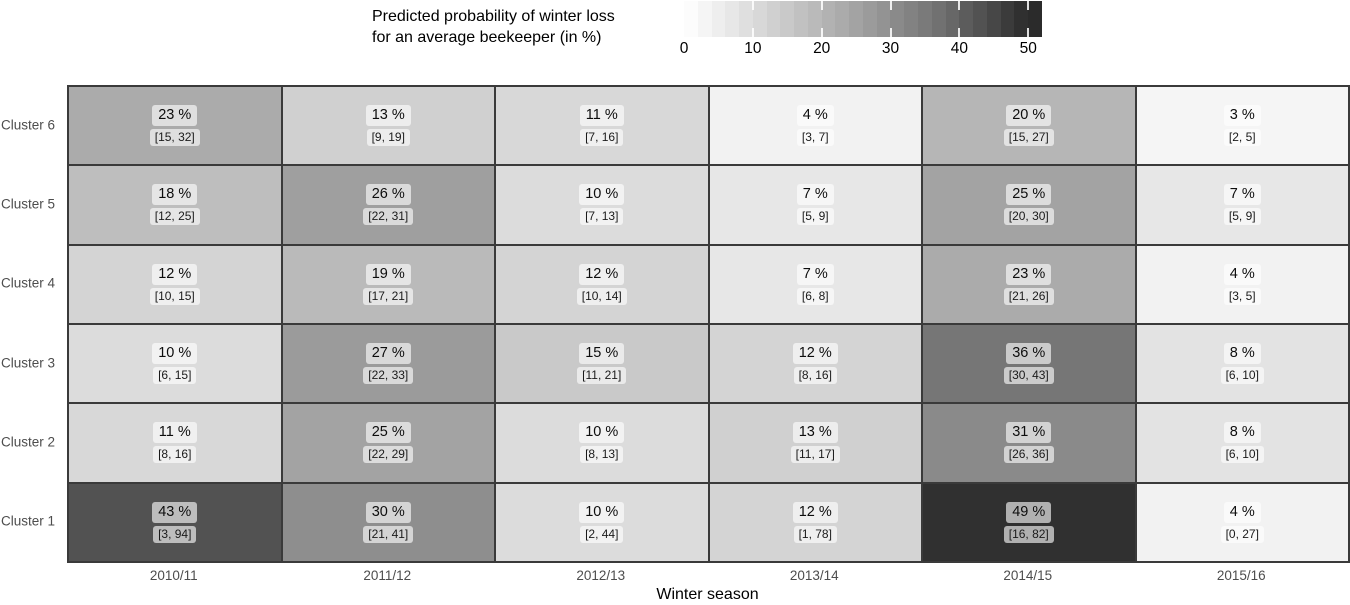 Image resolution: width=1350 pixels, height=605 pixels. Describe the element at coordinates (27, 363) in the screenshot. I see `y-axis-tick-label: Cluster 3` at that location.